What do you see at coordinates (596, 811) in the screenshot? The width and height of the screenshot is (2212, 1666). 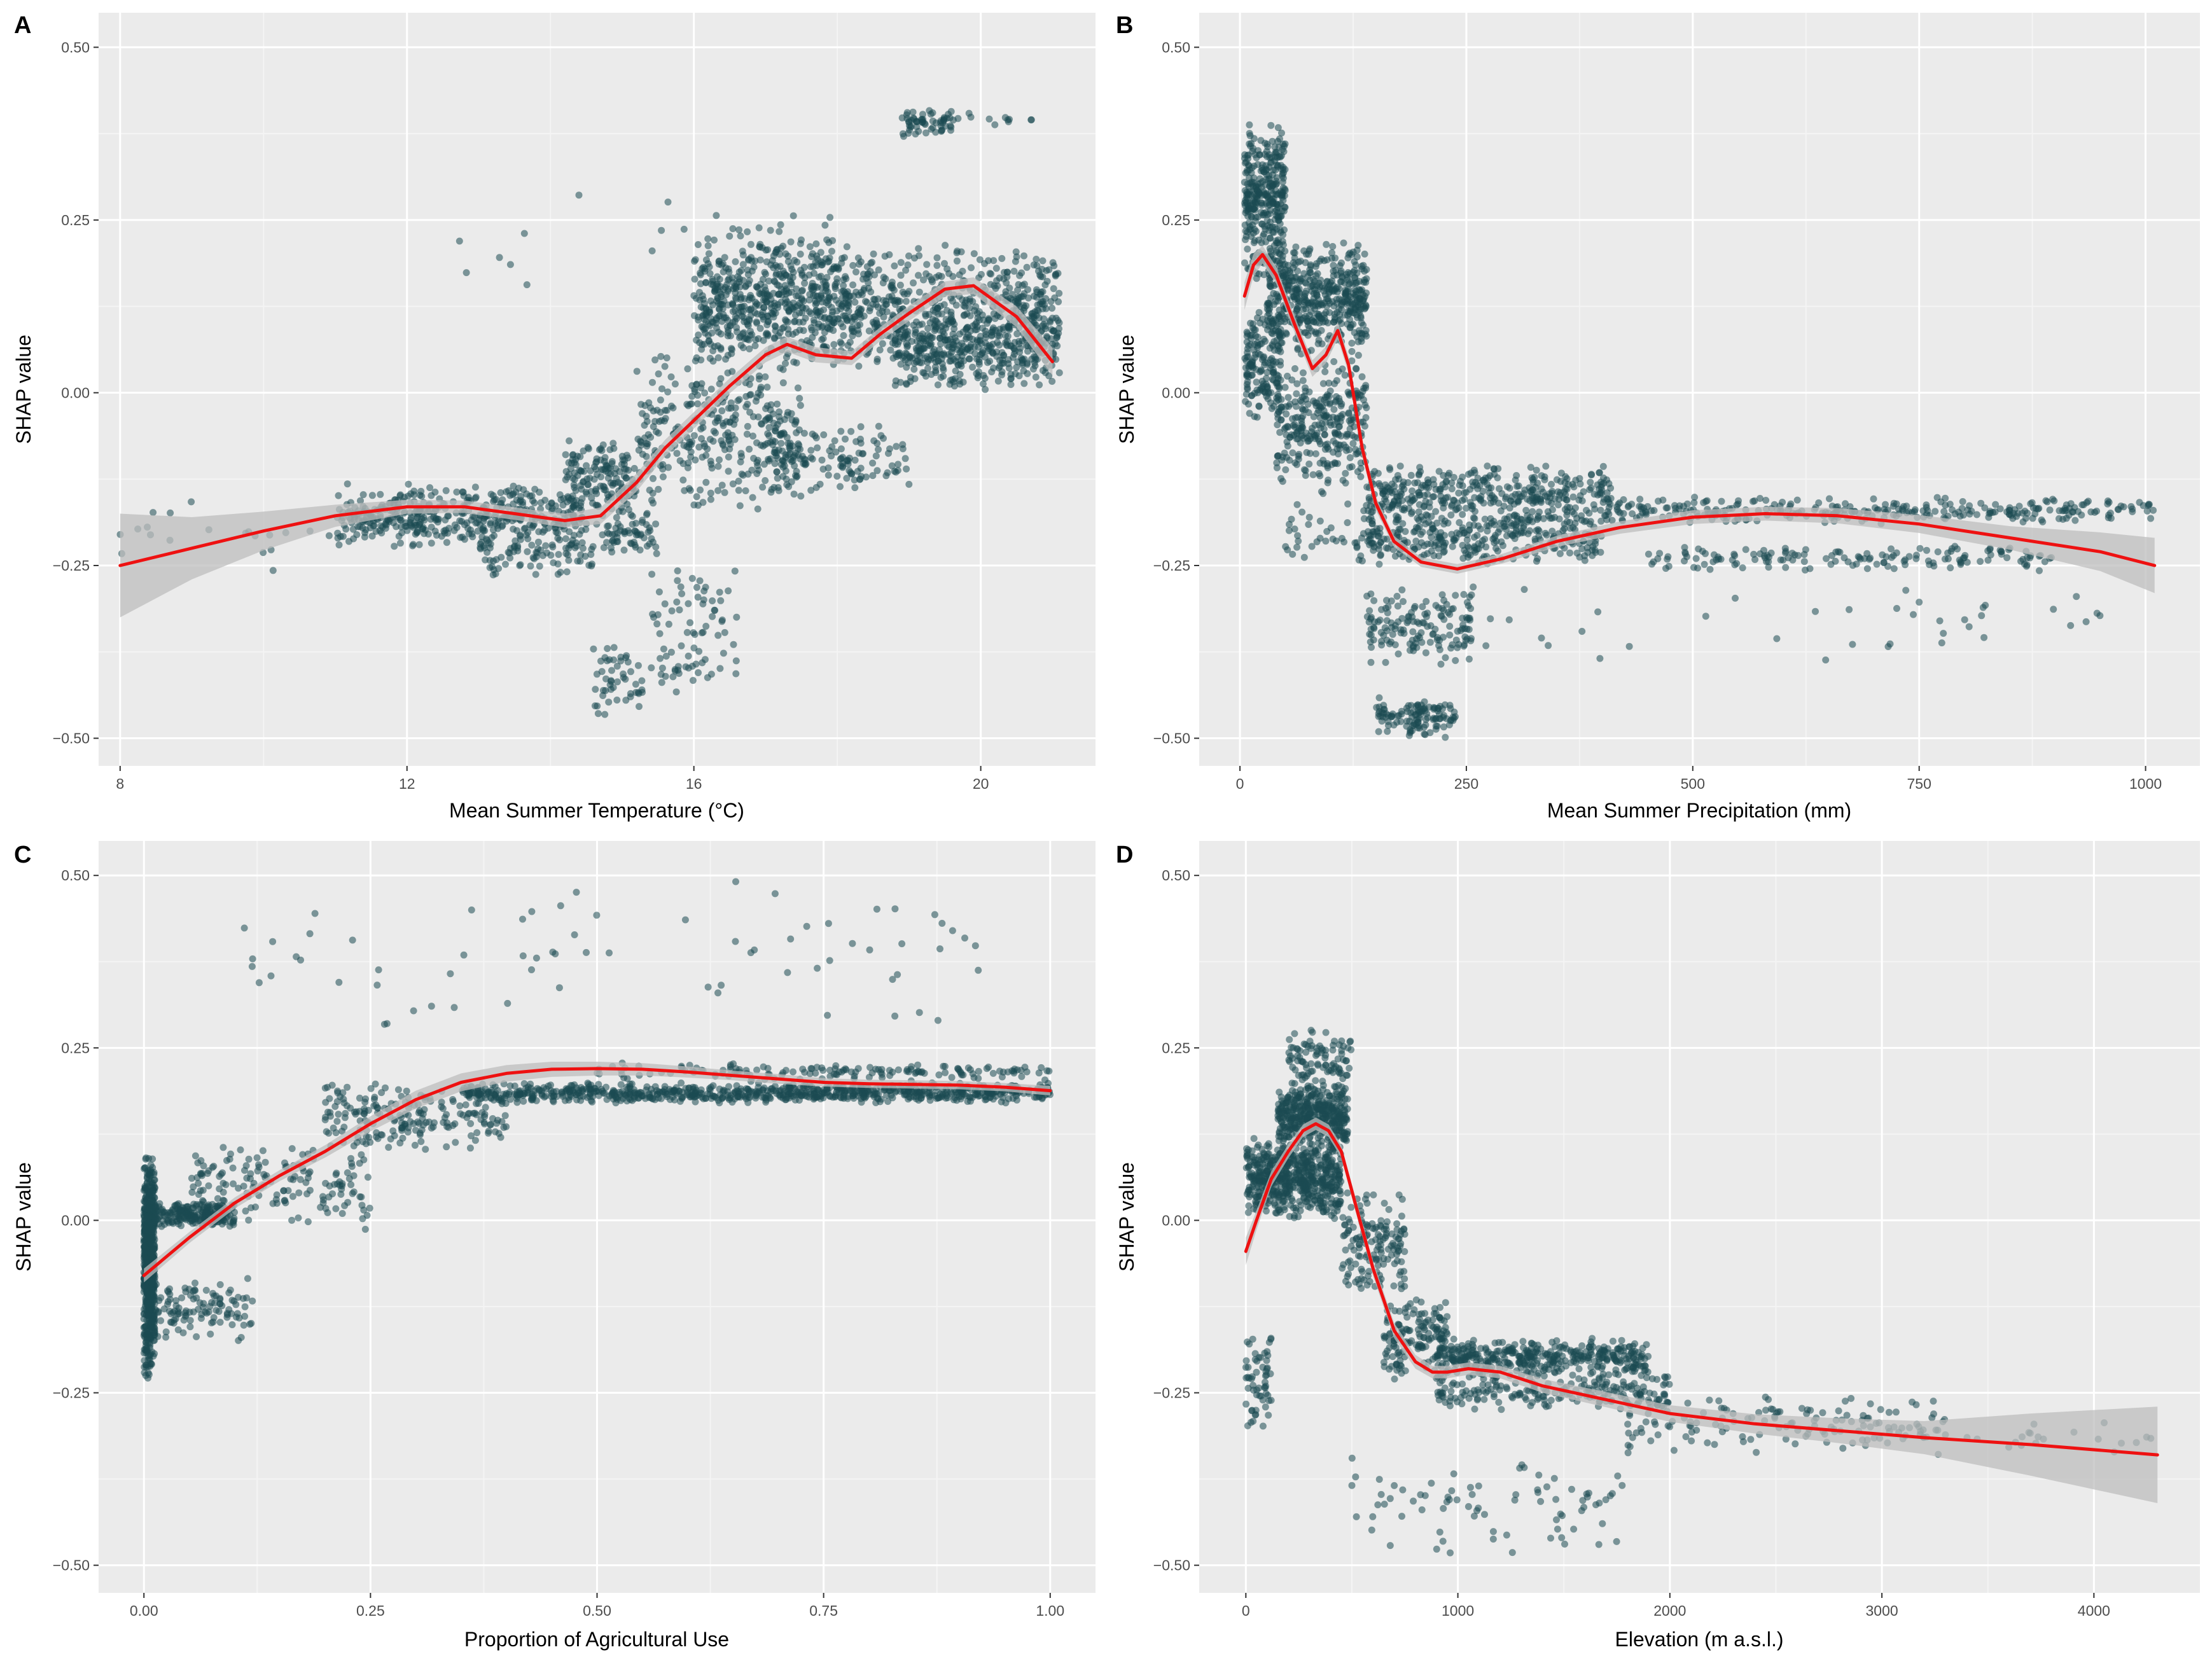 I see `x-axis-title: Mean Summer Temperature (°C)` at bounding box center [596, 811].